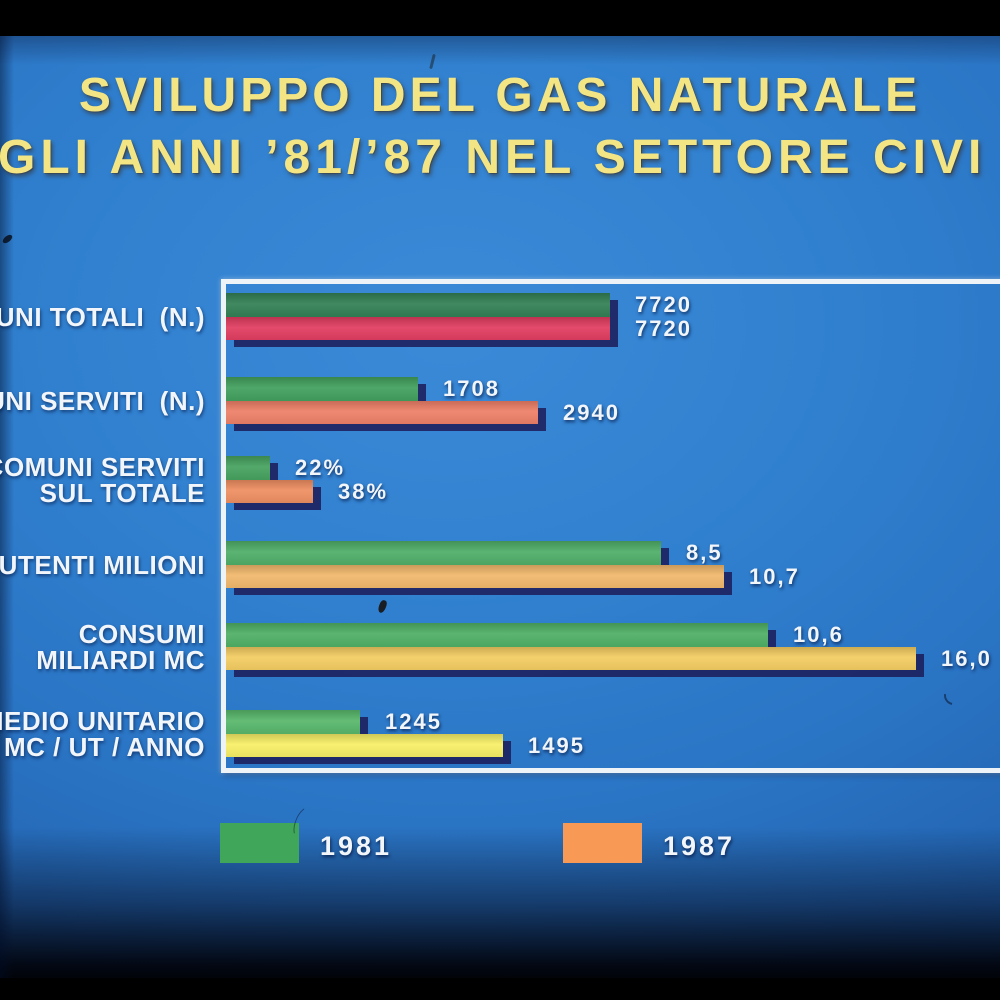  I want to click on legend-swatch-1987, so click(602, 843).